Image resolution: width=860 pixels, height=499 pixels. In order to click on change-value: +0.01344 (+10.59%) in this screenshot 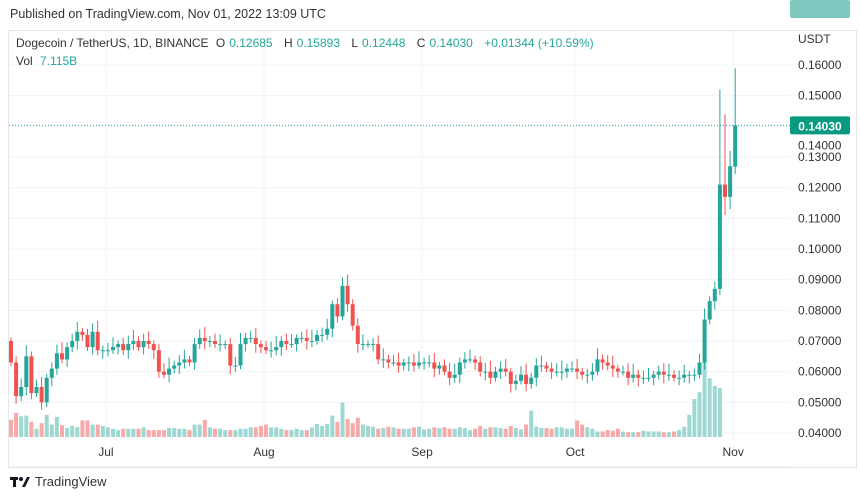, I will do `click(539, 43)`.